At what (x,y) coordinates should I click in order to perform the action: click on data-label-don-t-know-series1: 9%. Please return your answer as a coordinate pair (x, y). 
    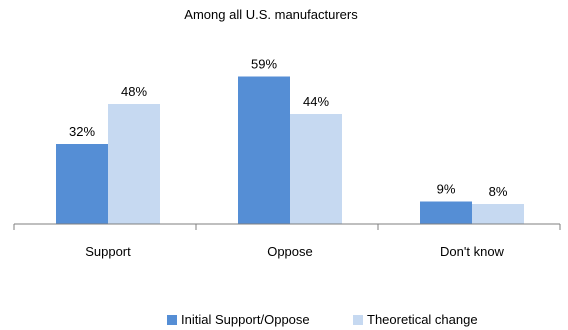
    Looking at the image, I should click on (446, 189).